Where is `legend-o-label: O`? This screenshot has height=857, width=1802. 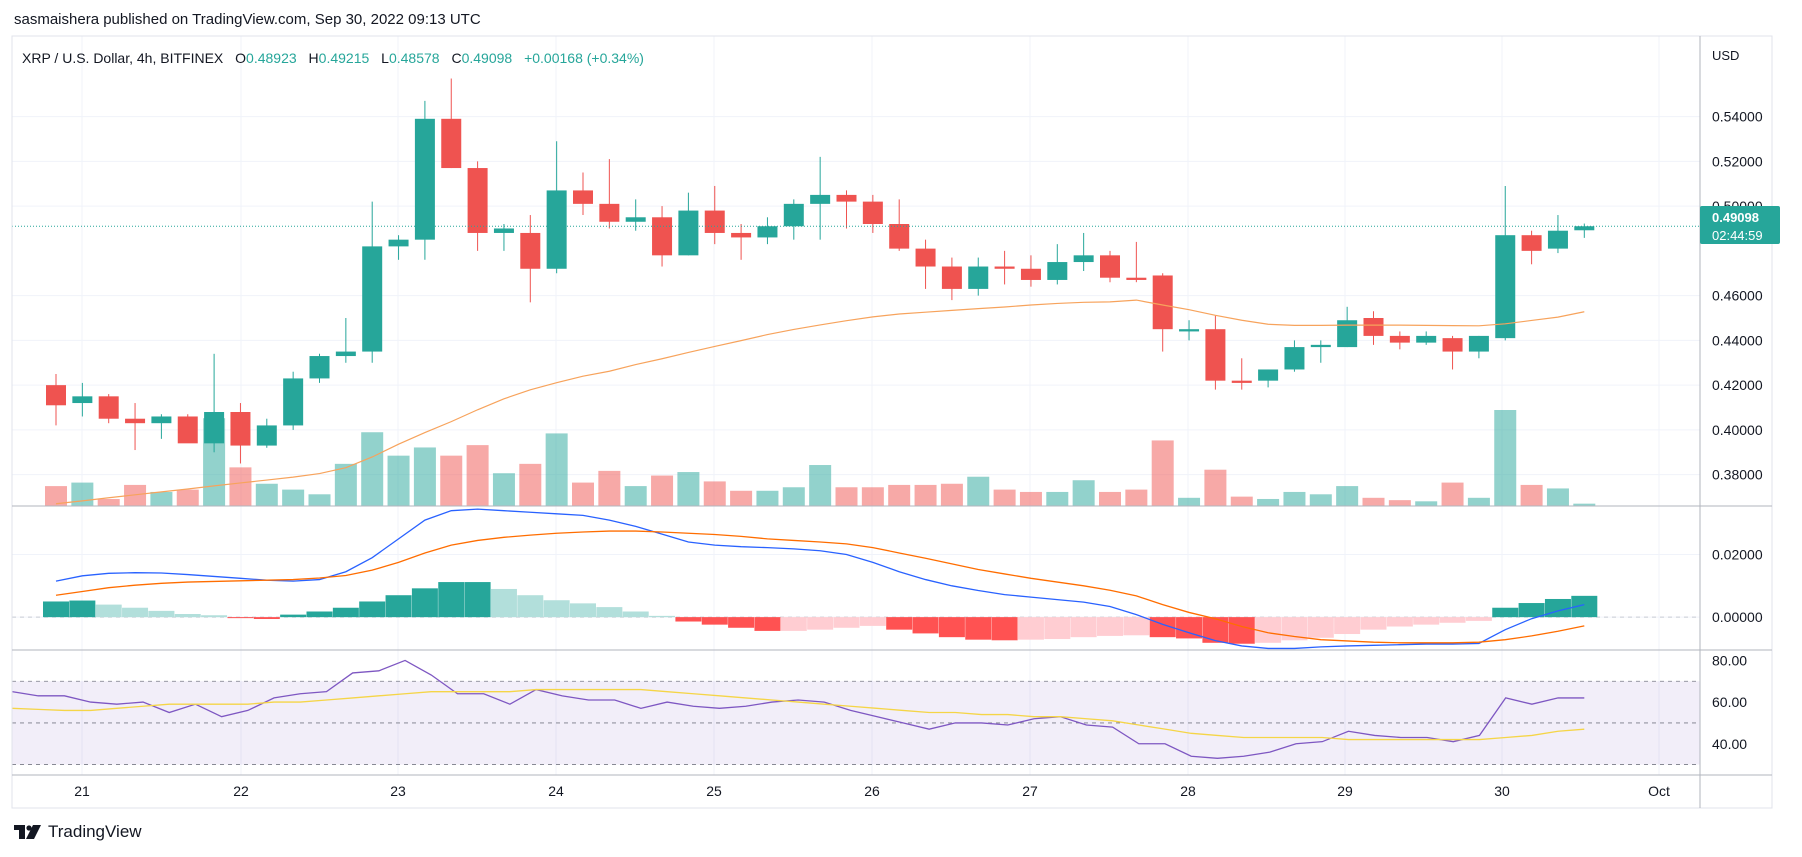
legend-o-label: O is located at coordinates (240, 58).